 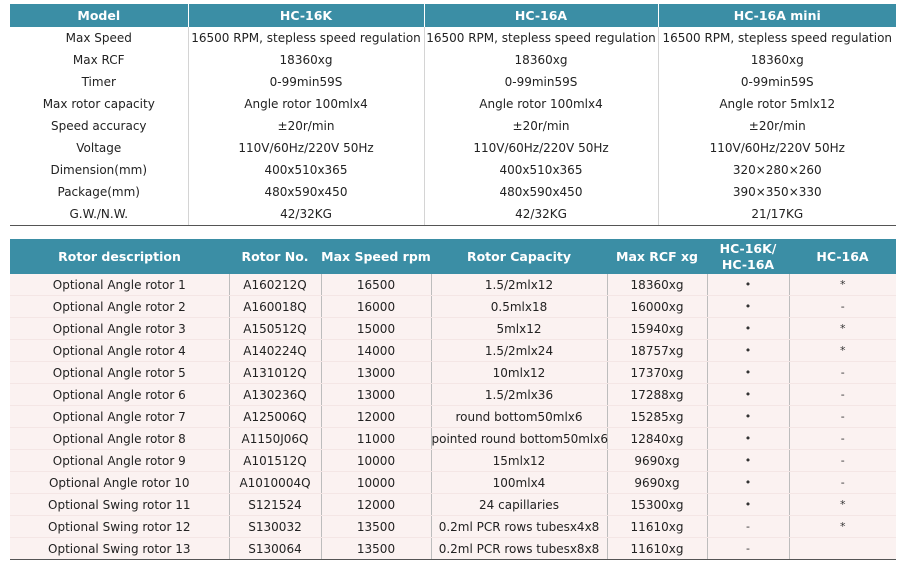 What do you see at coordinates (376, 306) in the screenshot?
I see `rotor-max-speed-cell: 16000` at bounding box center [376, 306].